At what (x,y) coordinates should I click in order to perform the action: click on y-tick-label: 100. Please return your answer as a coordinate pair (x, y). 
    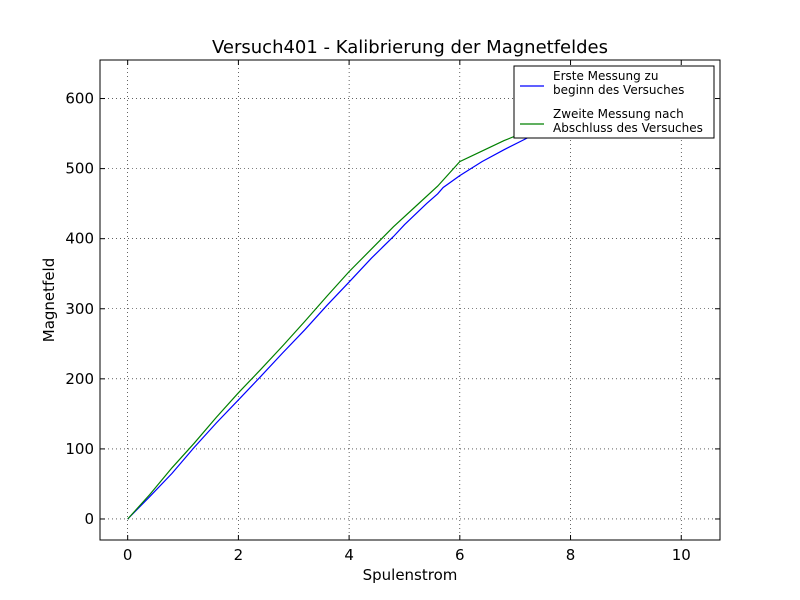
    Looking at the image, I should click on (79, 449).